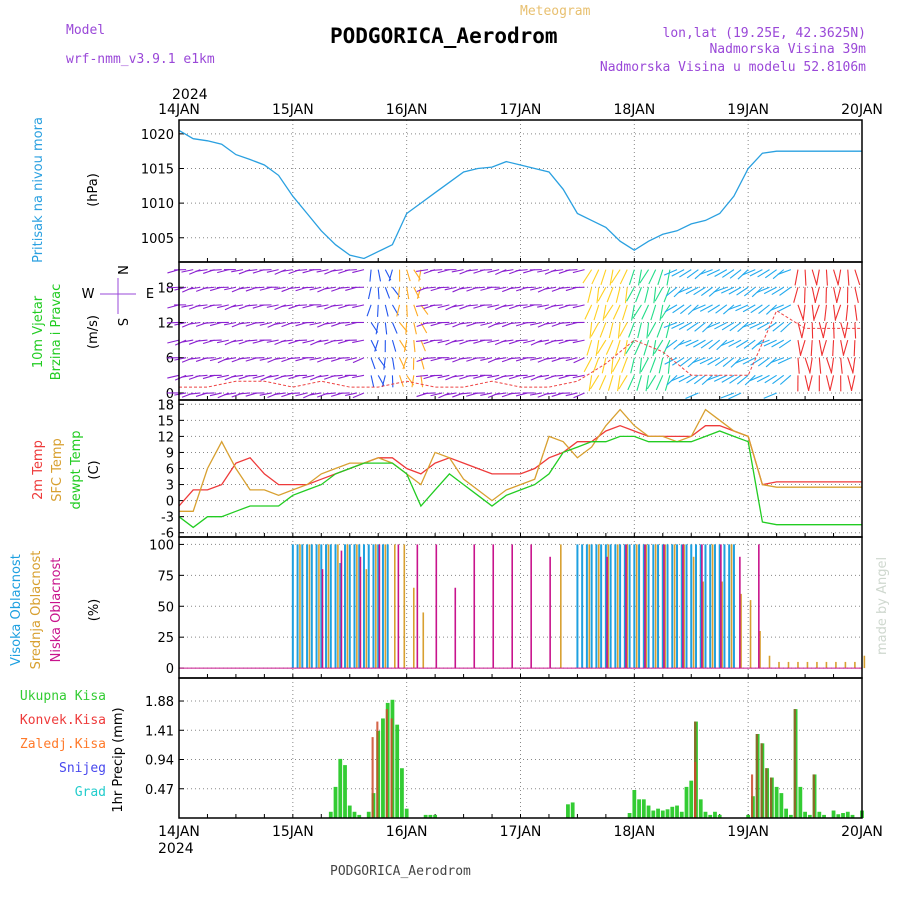 This screenshot has width=900, height=900. What do you see at coordinates (63, 696) in the screenshot?
I see `precip-legend-0: Ukupna Kisa` at bounding box center [63, 696].